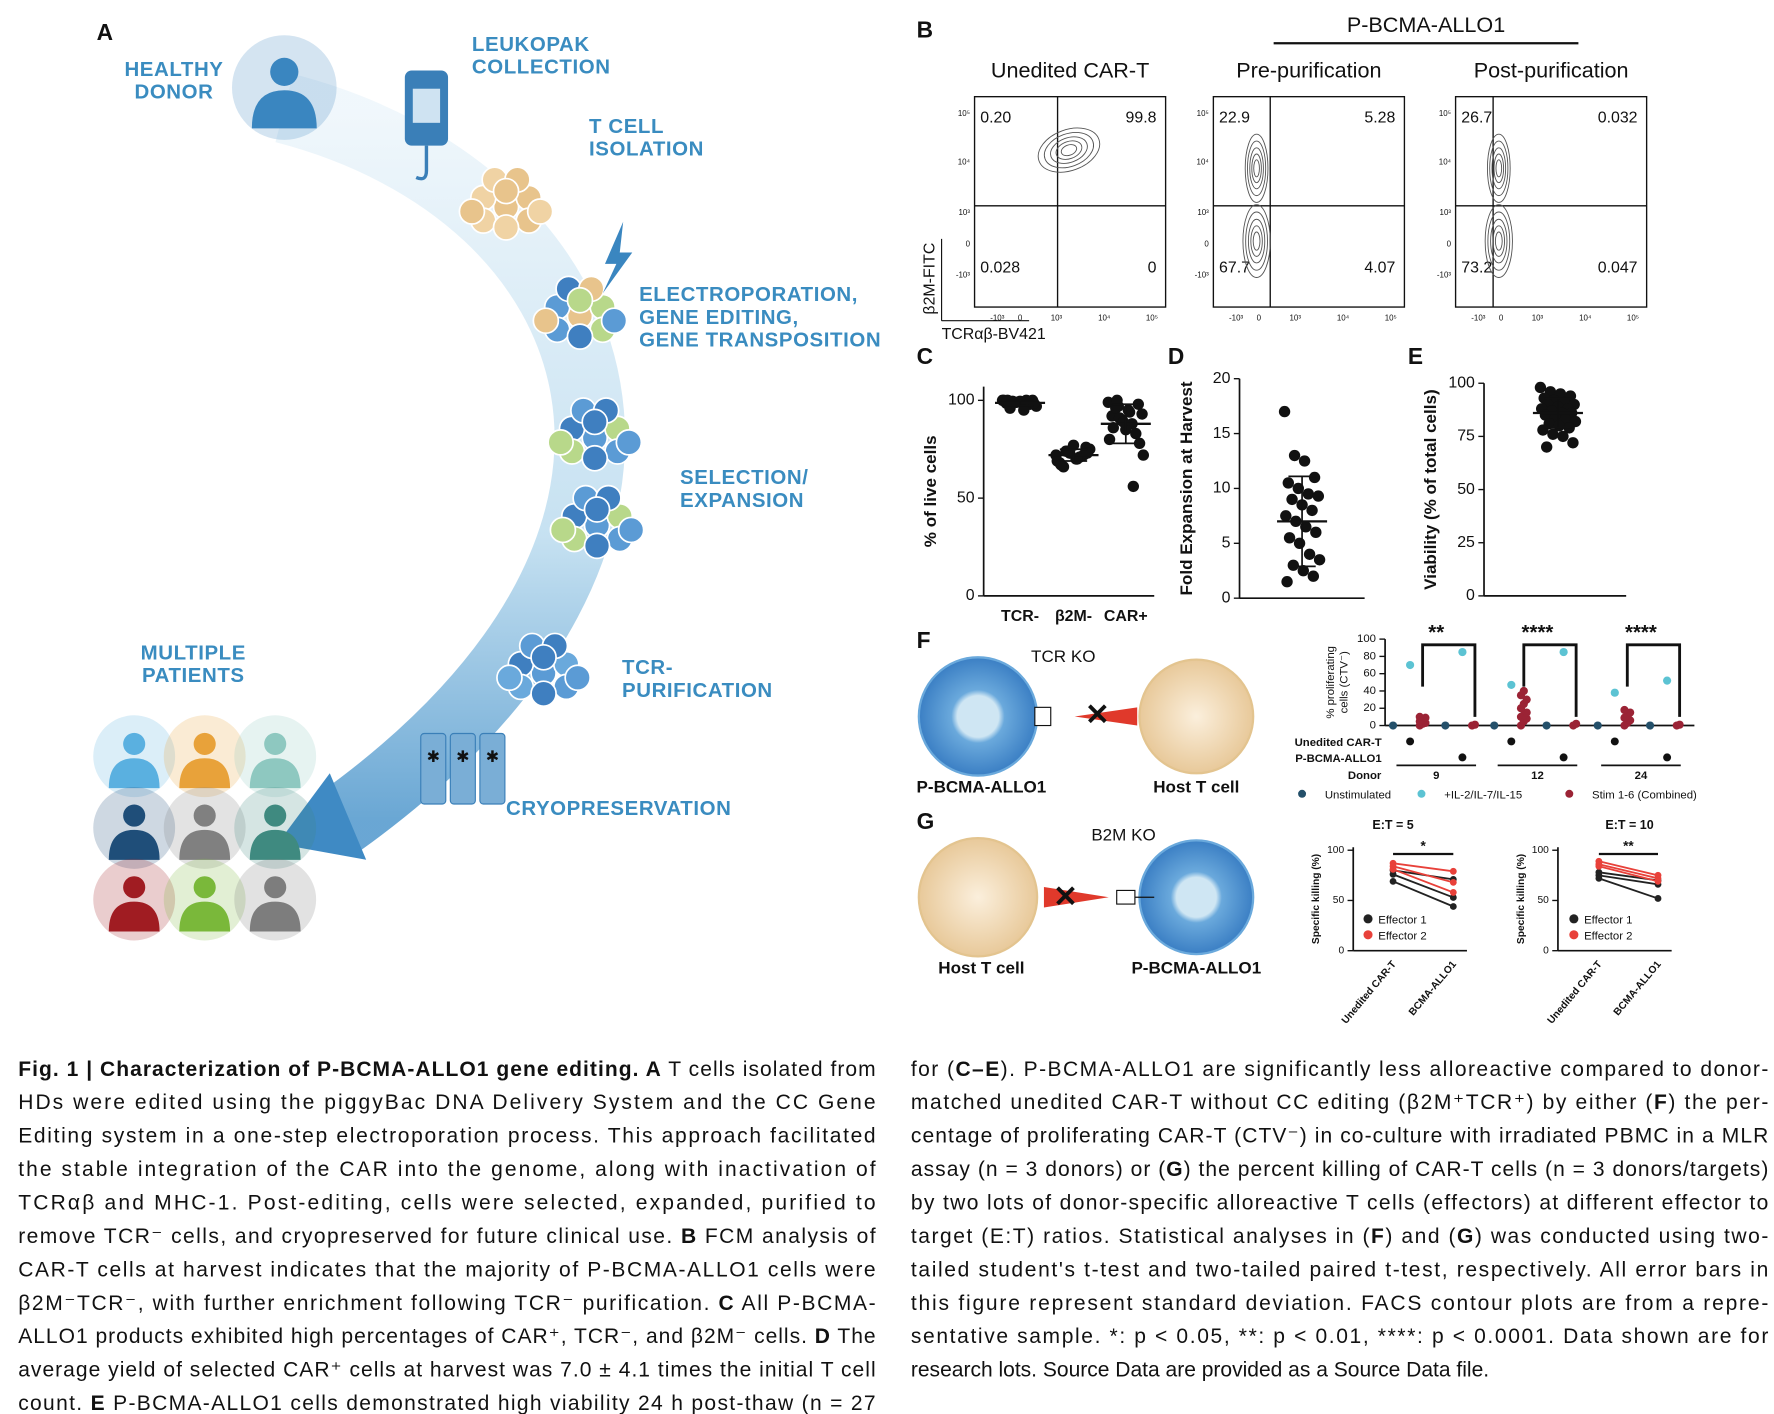  What do you see at coordinates (1236, 318) in the screenshot?
I see `flow-tick: -10³` at bounding box center [1236, 318].